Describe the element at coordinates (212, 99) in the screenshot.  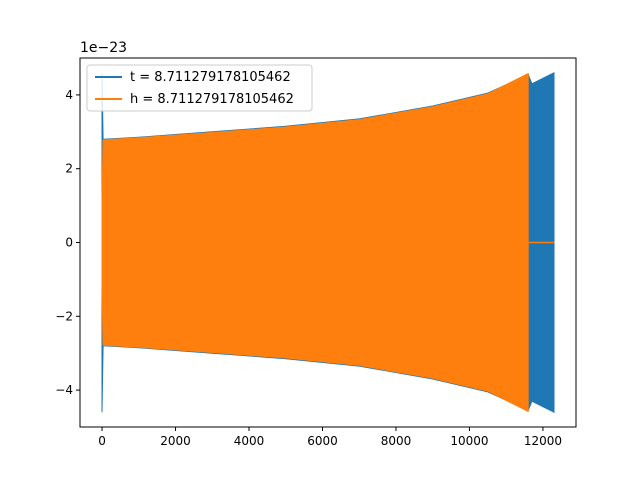
I see `legend-label-h: h = 8.711279178105462` at that location.